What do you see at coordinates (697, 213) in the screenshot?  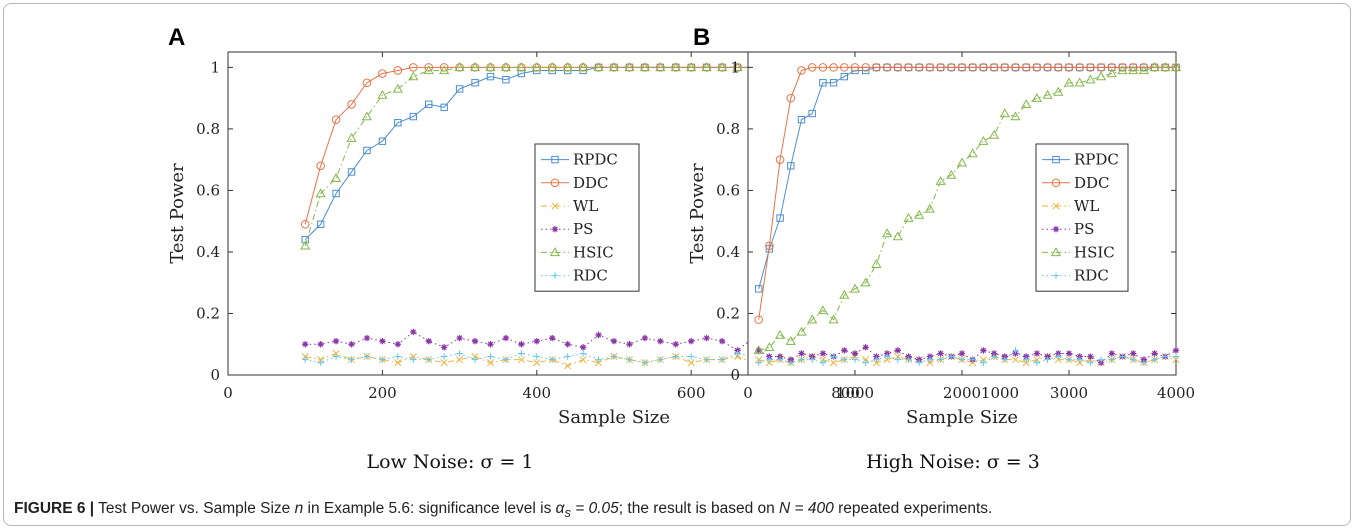 I see `y-axis-label: Test Power` at bounding box center [697, 213].